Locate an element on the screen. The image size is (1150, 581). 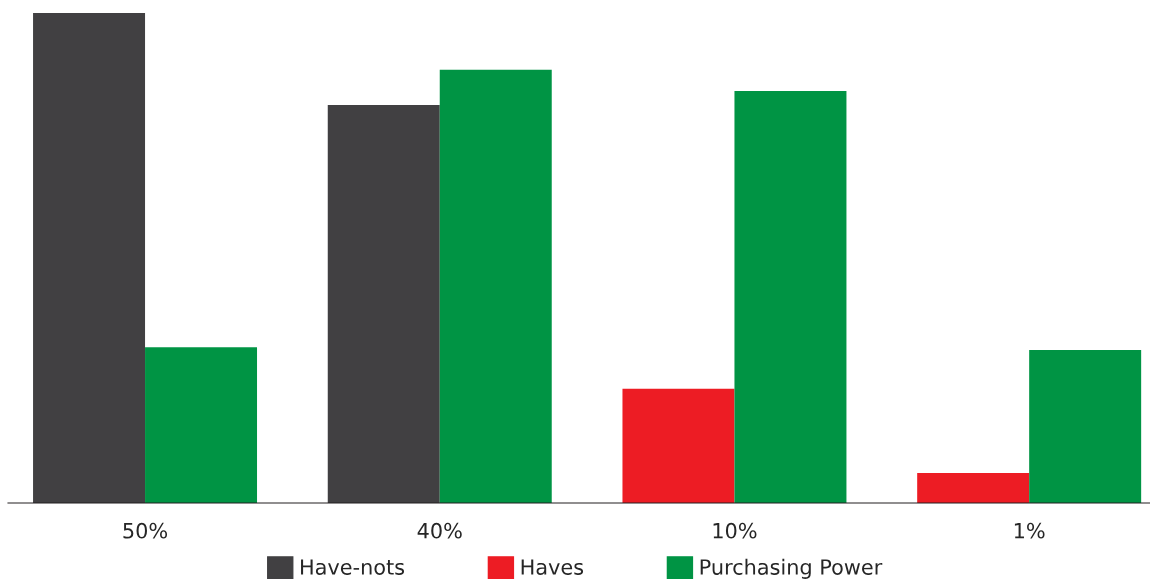
legend-label: Purchasing Power is located at coordinates (791, 568).